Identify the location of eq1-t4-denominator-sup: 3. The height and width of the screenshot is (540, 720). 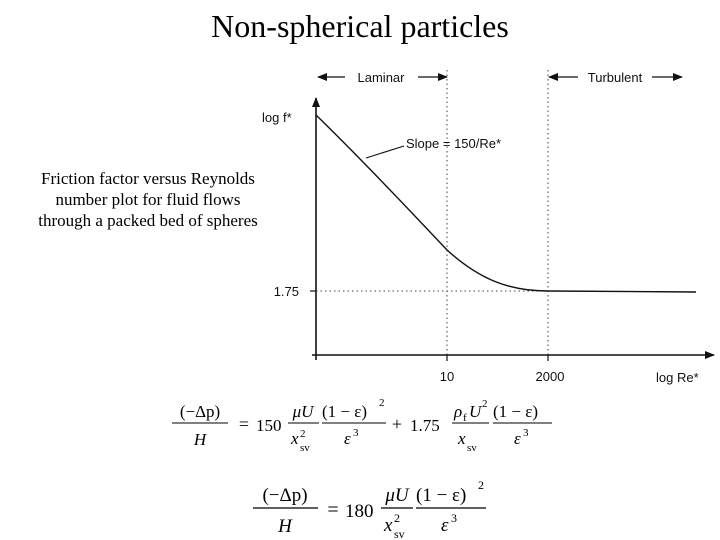
(526, 433).